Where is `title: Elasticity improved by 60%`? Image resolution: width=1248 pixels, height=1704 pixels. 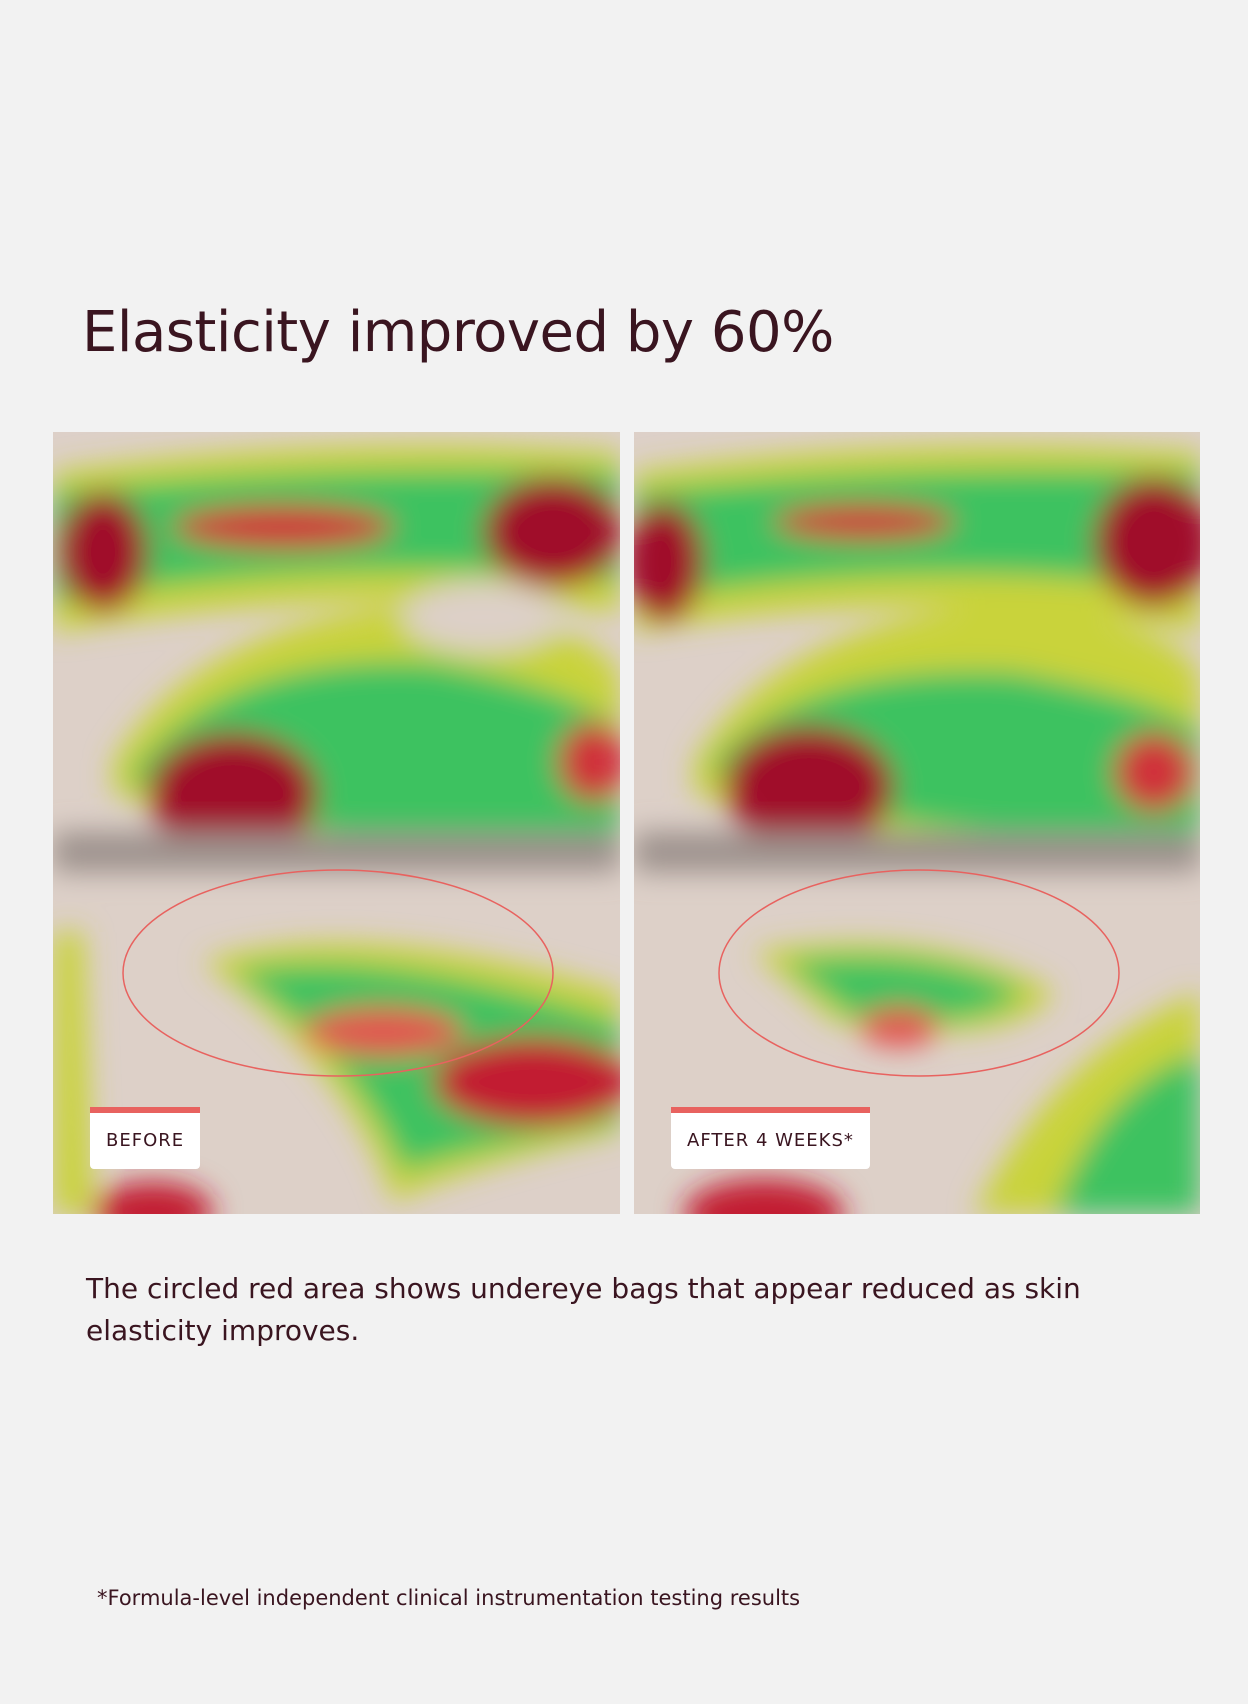
title: Elasticity improved by 60% is located at coordinates (458, 332).